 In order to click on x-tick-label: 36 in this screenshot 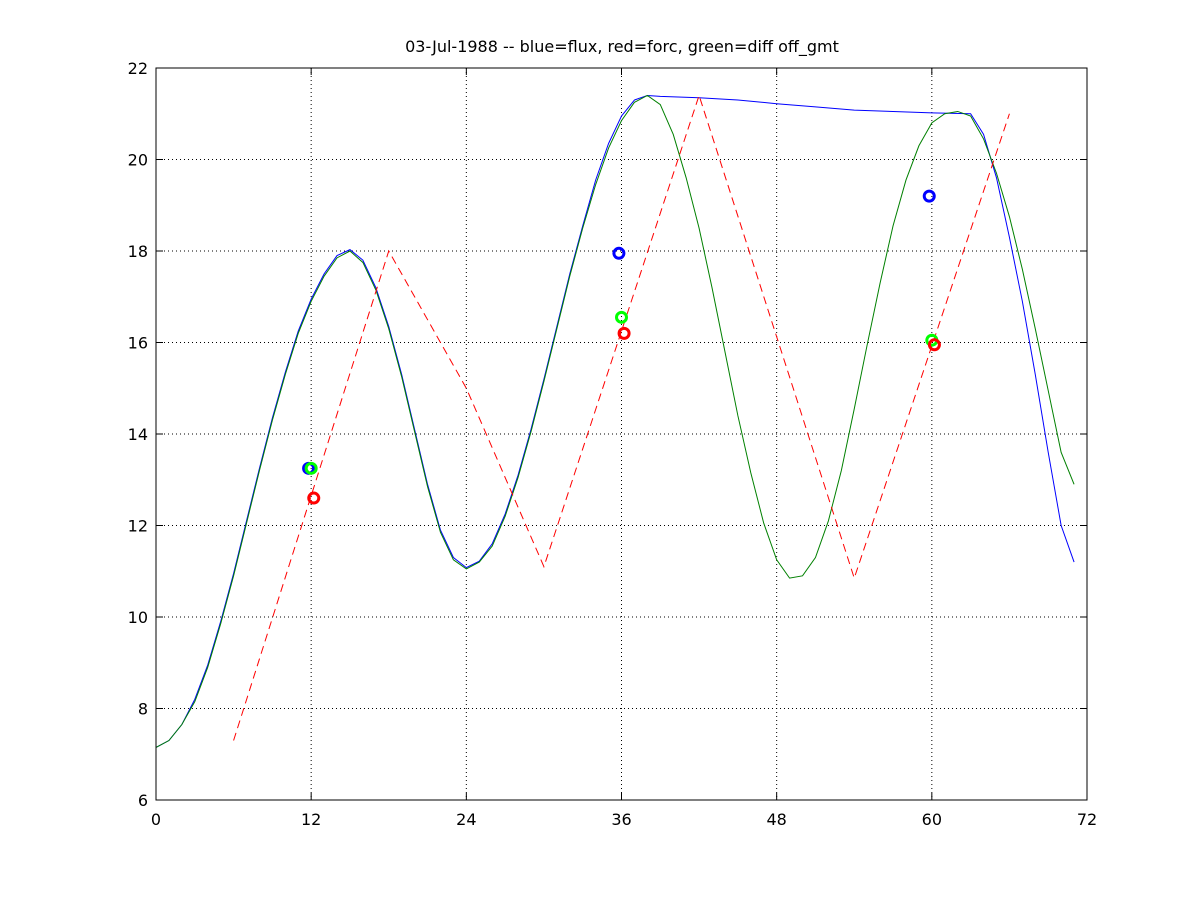, I will do `click(621, 819)`.